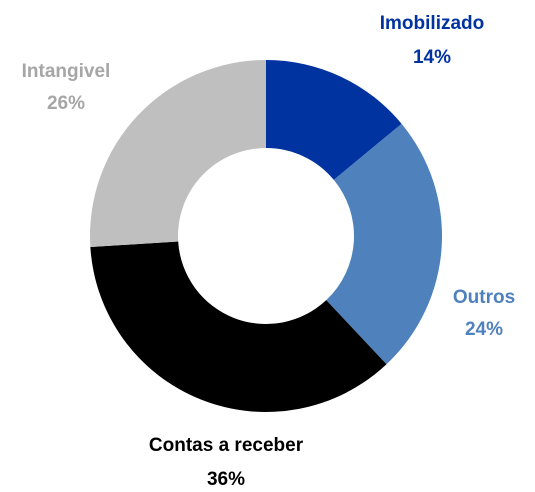 The image size is (535, 492). Describe the element at coordinates (484, 297) in the screenshot. I see `slice-label: Outros` at that location.